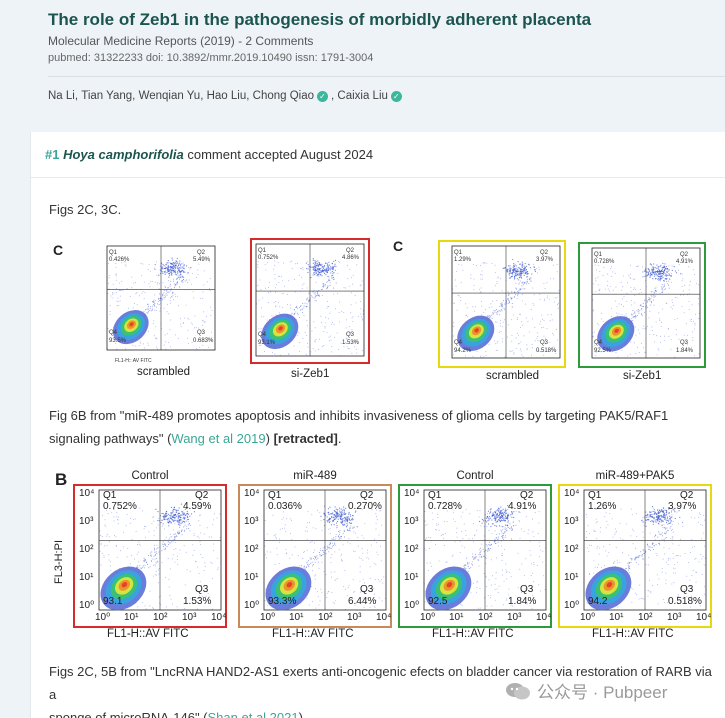 The image size is (725, 718). Describe the element at coordinates (52, 154) in the screenshot. I see `comment-number: #1` at that location.